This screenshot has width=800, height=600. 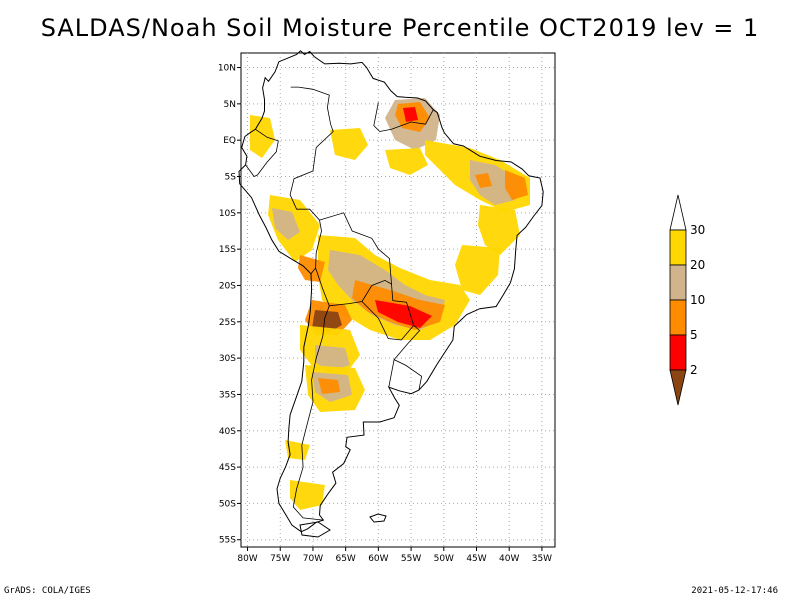 What do you see at coordinates (394, 559) in the screenshot?
I see `longitude-labels: 80W 75W 70W 65W 60W 55W 50W 45W 40W 35W` at bounding box center [394, 559].